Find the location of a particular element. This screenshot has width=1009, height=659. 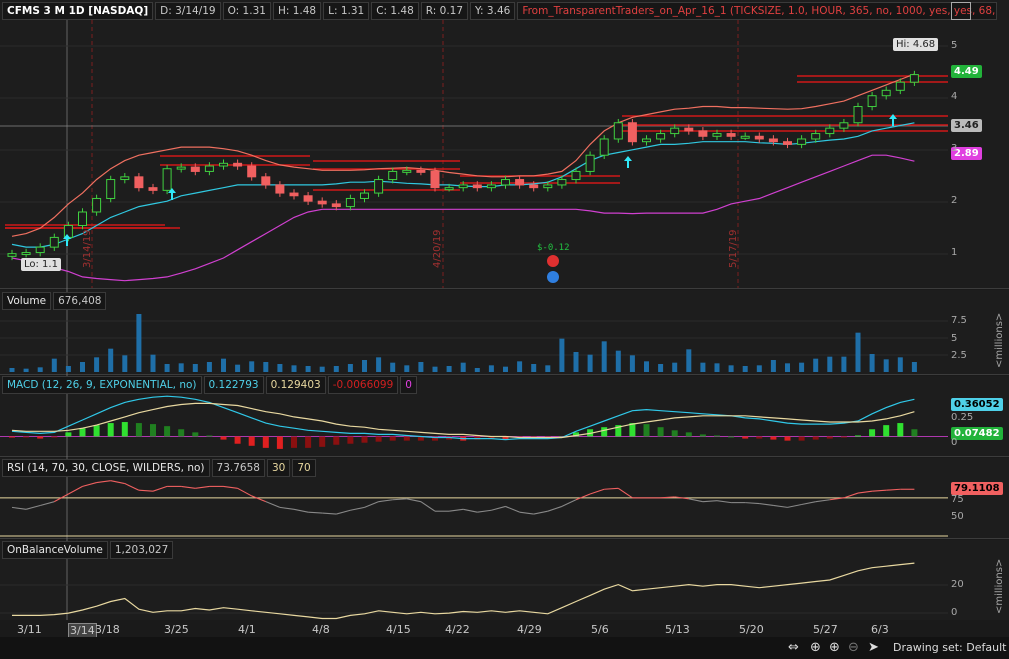

drawing-set-label: Drawing set: Default is located at coordinates (950, 647).